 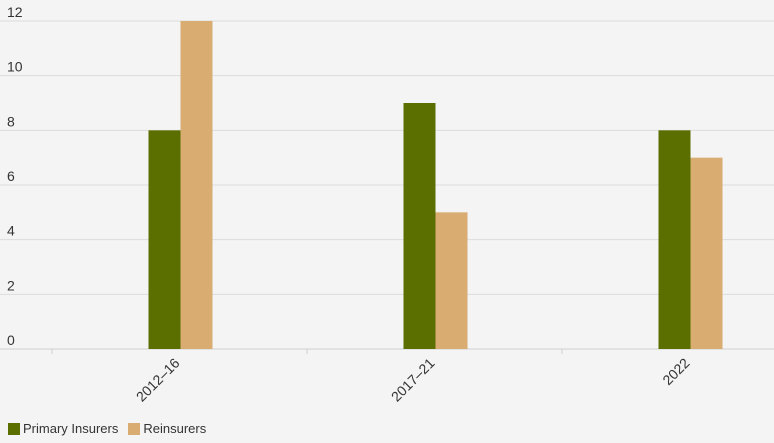 I want to click on x-tick-label: 2012–16, so click(x=158, y=380).